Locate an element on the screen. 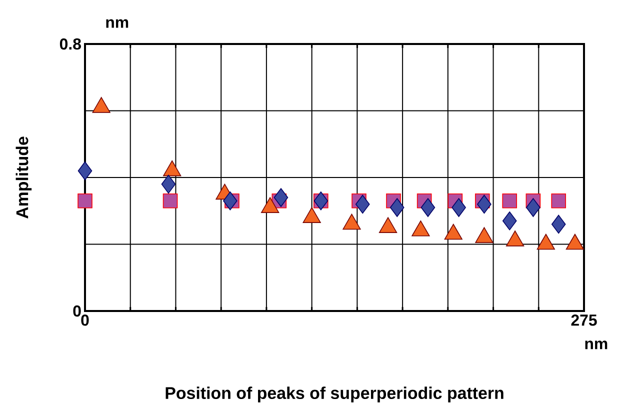  x-axis-title: Position of peaks of superperiodic pattern is located at coordinates (335, 394).